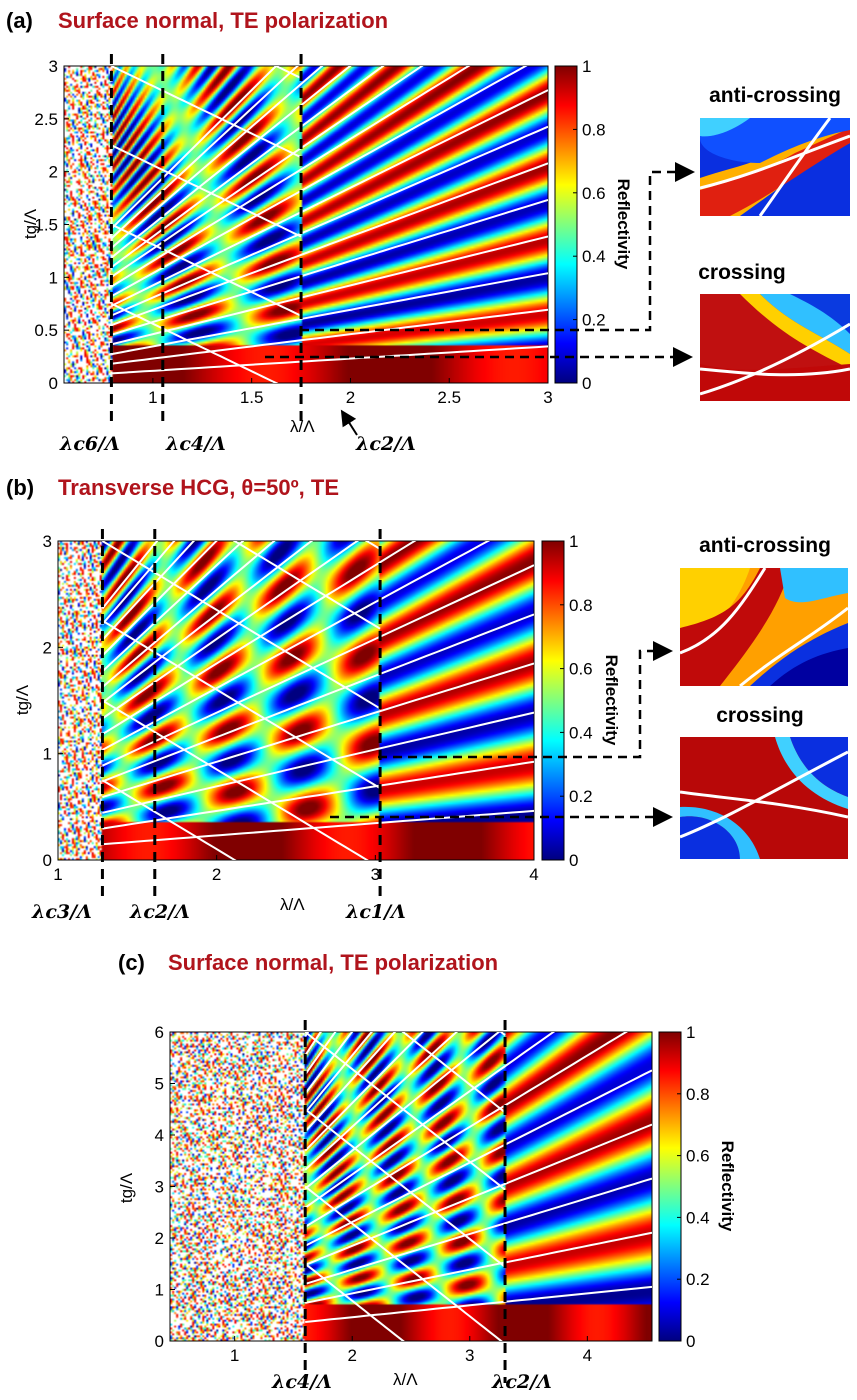 This screenshot has height=1400, width=857. Describe the element at coordinates (53, 277) in the screenshot. I see `y-tick-label: 1` at that location.